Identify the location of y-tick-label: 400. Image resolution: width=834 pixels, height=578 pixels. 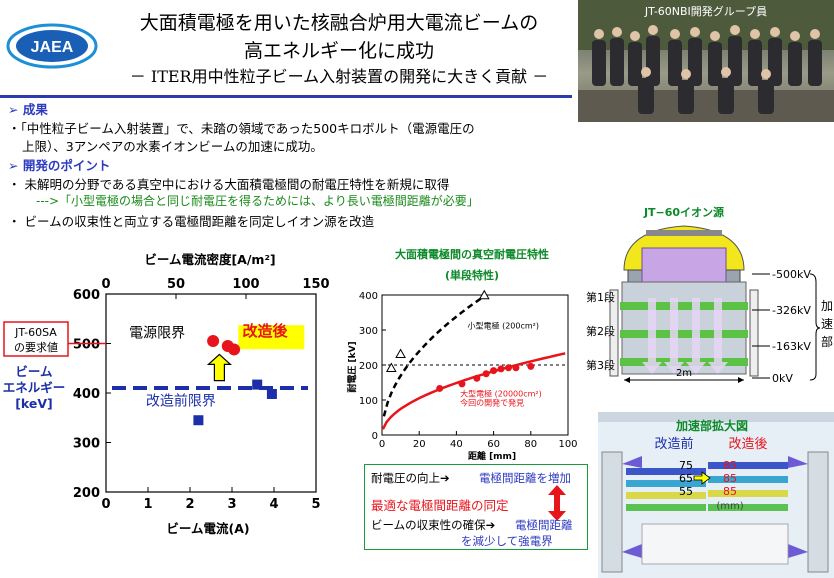
(86, 394).